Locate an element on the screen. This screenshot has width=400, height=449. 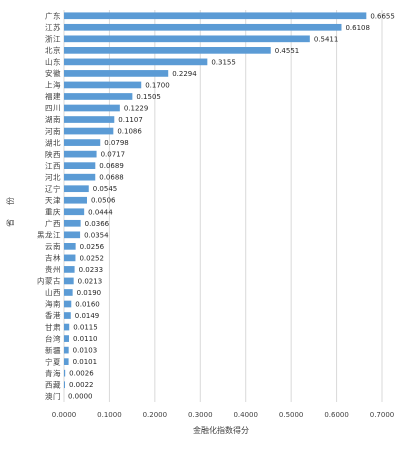
category-label: 贵州 is located at coordinates (53, 269).